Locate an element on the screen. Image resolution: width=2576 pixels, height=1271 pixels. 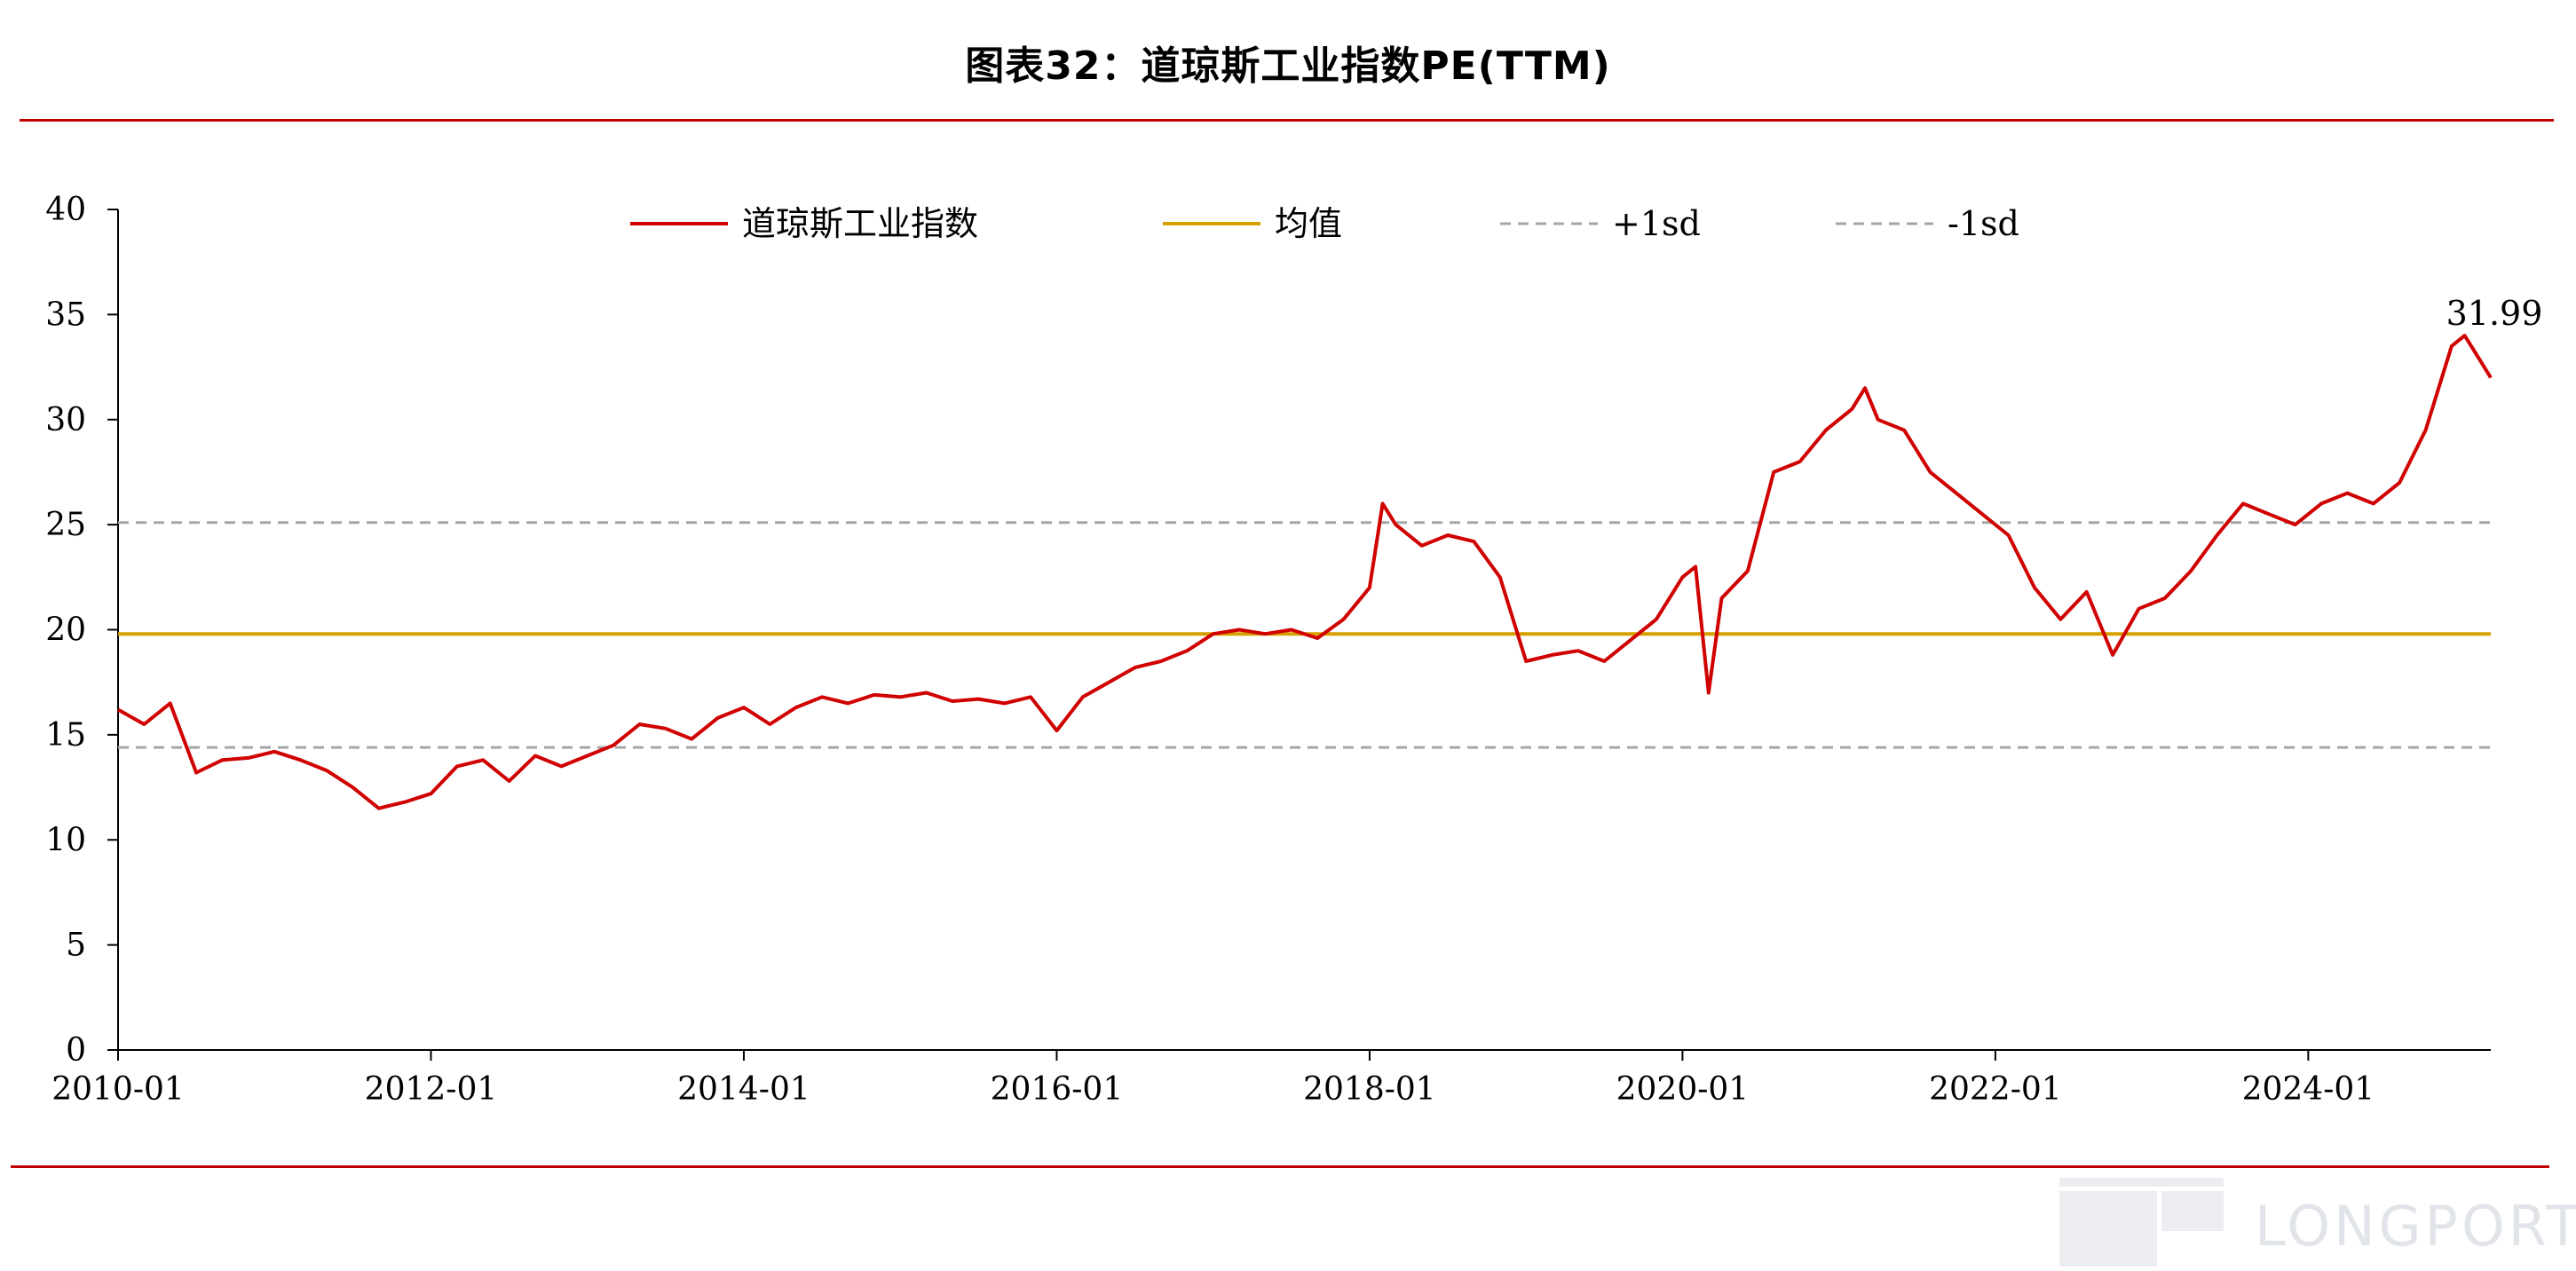
y-tick-label: 30 is located at coordinates (65, 420).